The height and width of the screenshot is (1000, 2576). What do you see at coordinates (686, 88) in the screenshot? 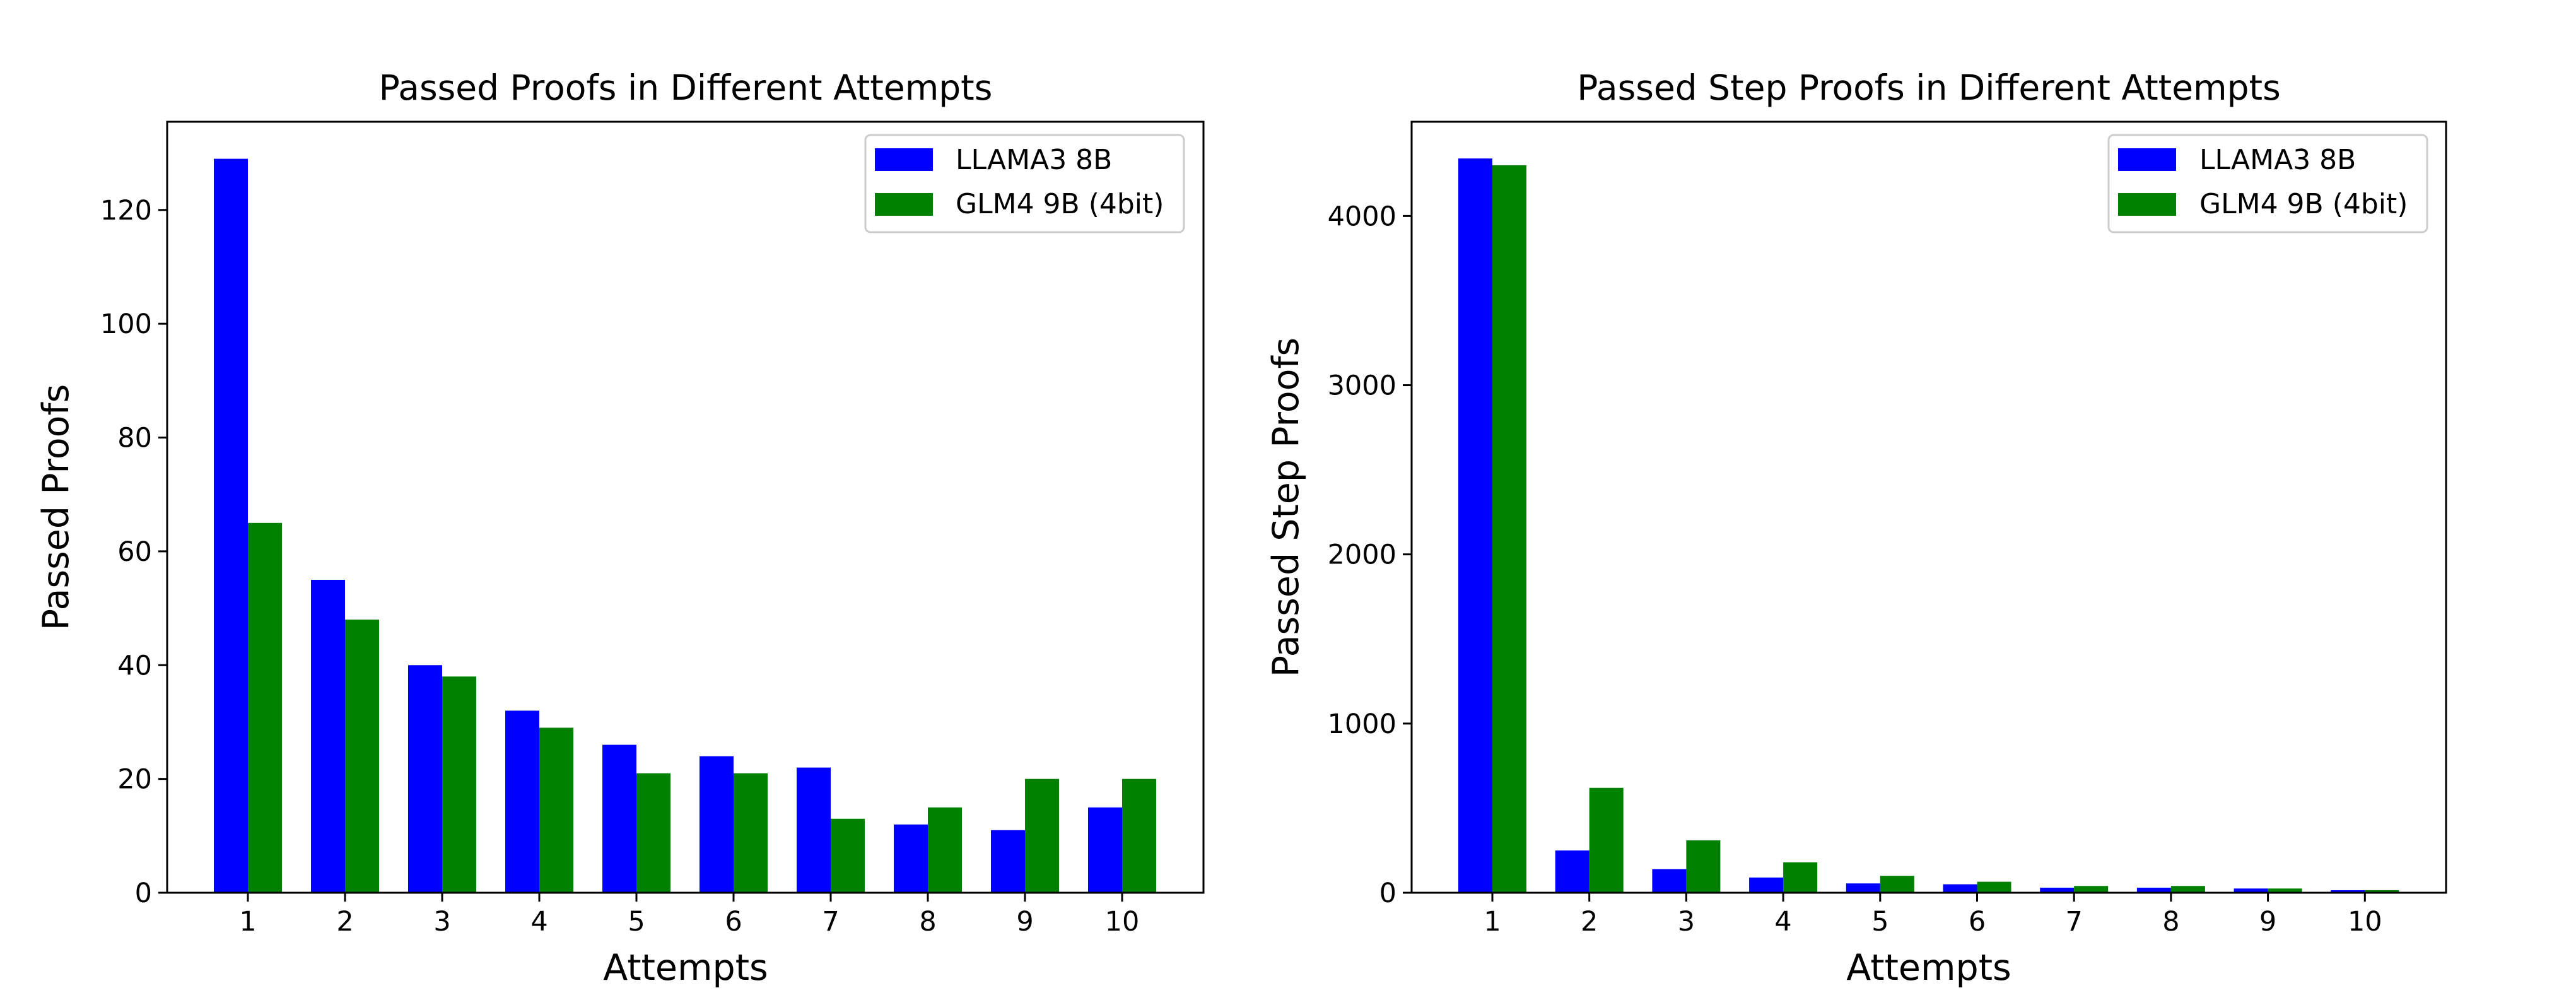
I see `chart-title: Passed Proofs in Different Attempts` at bounding box center [686, 88].